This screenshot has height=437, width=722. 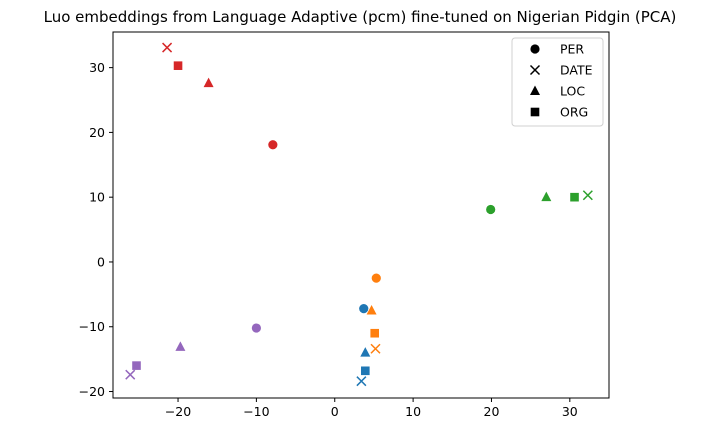 I want to click on legend-label-per: PER, so click(x=572, y=49).